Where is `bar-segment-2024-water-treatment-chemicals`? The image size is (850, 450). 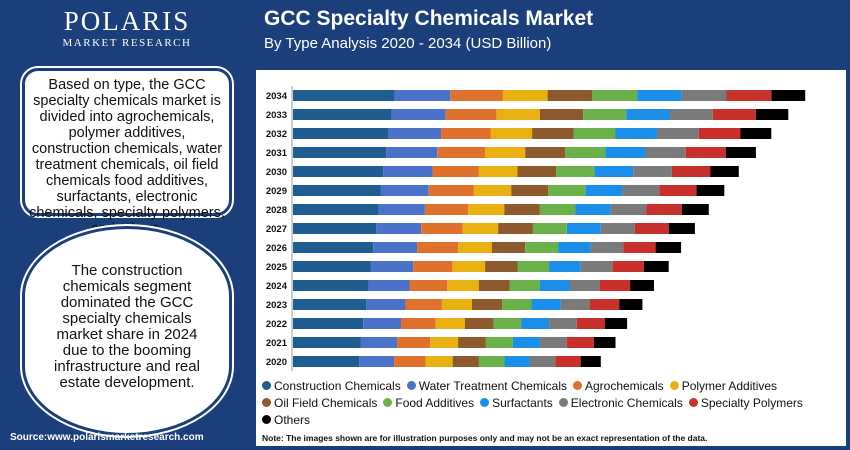
bar-segment-2024-water-treatment-chemicals is located at coordinates (389, 285).